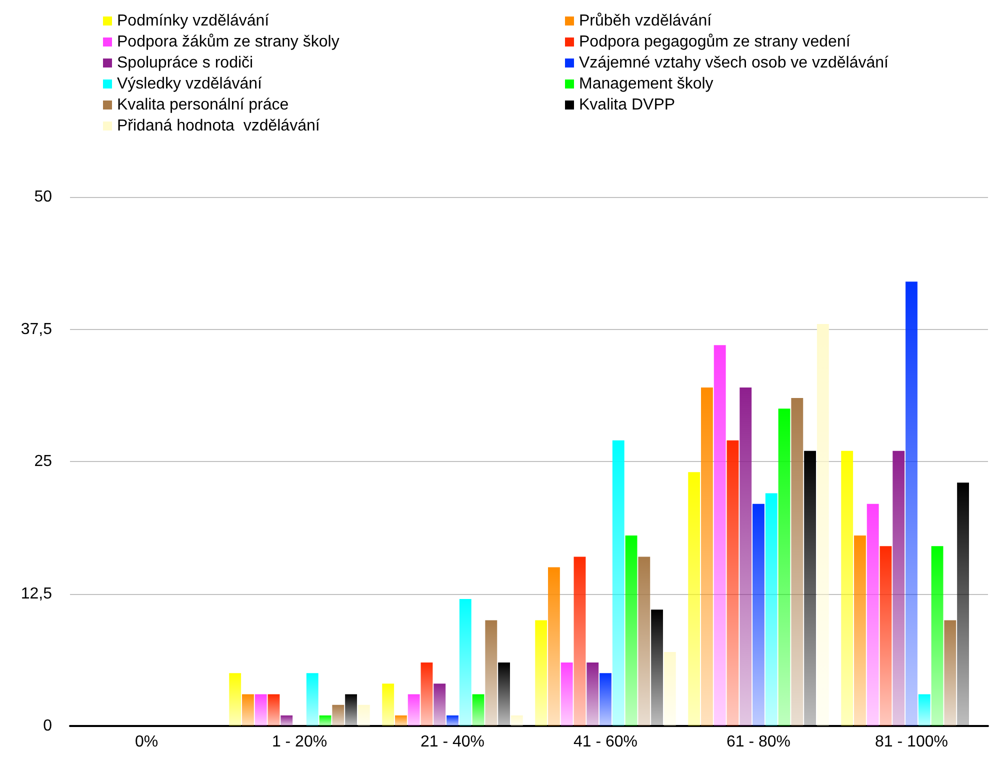  Describe the element at coordinates (47, 726) in the screenshot. I see `y-tick-label: 0` at that location.